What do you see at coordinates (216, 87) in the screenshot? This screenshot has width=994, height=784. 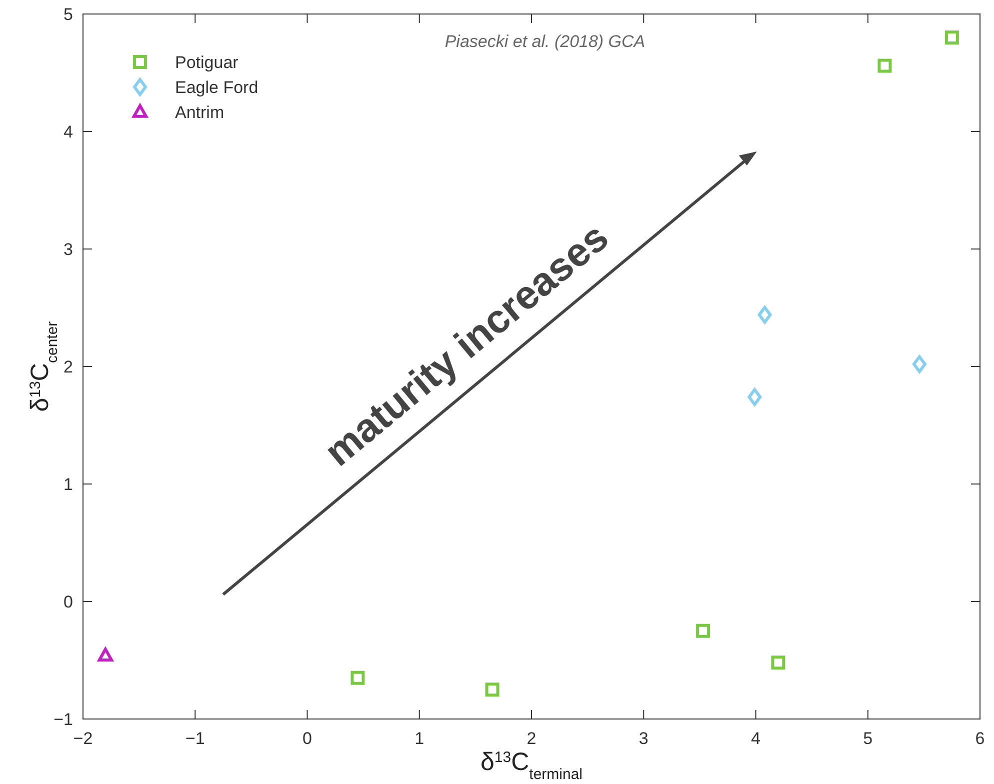 I see `legend-label: Eagle Ford` at bounding box center [216, 87].